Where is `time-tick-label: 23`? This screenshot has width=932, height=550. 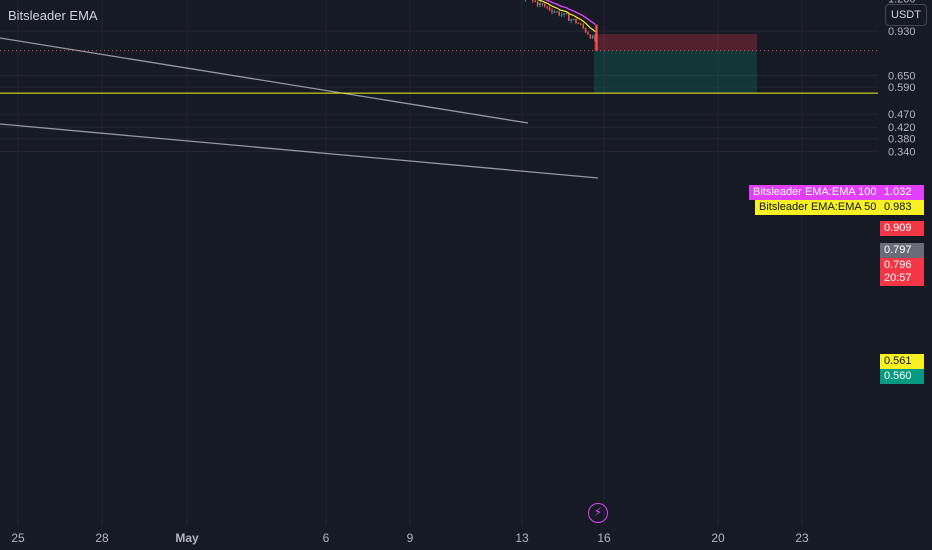
time-tick-label: 23 is located at coordinates (802, 538).